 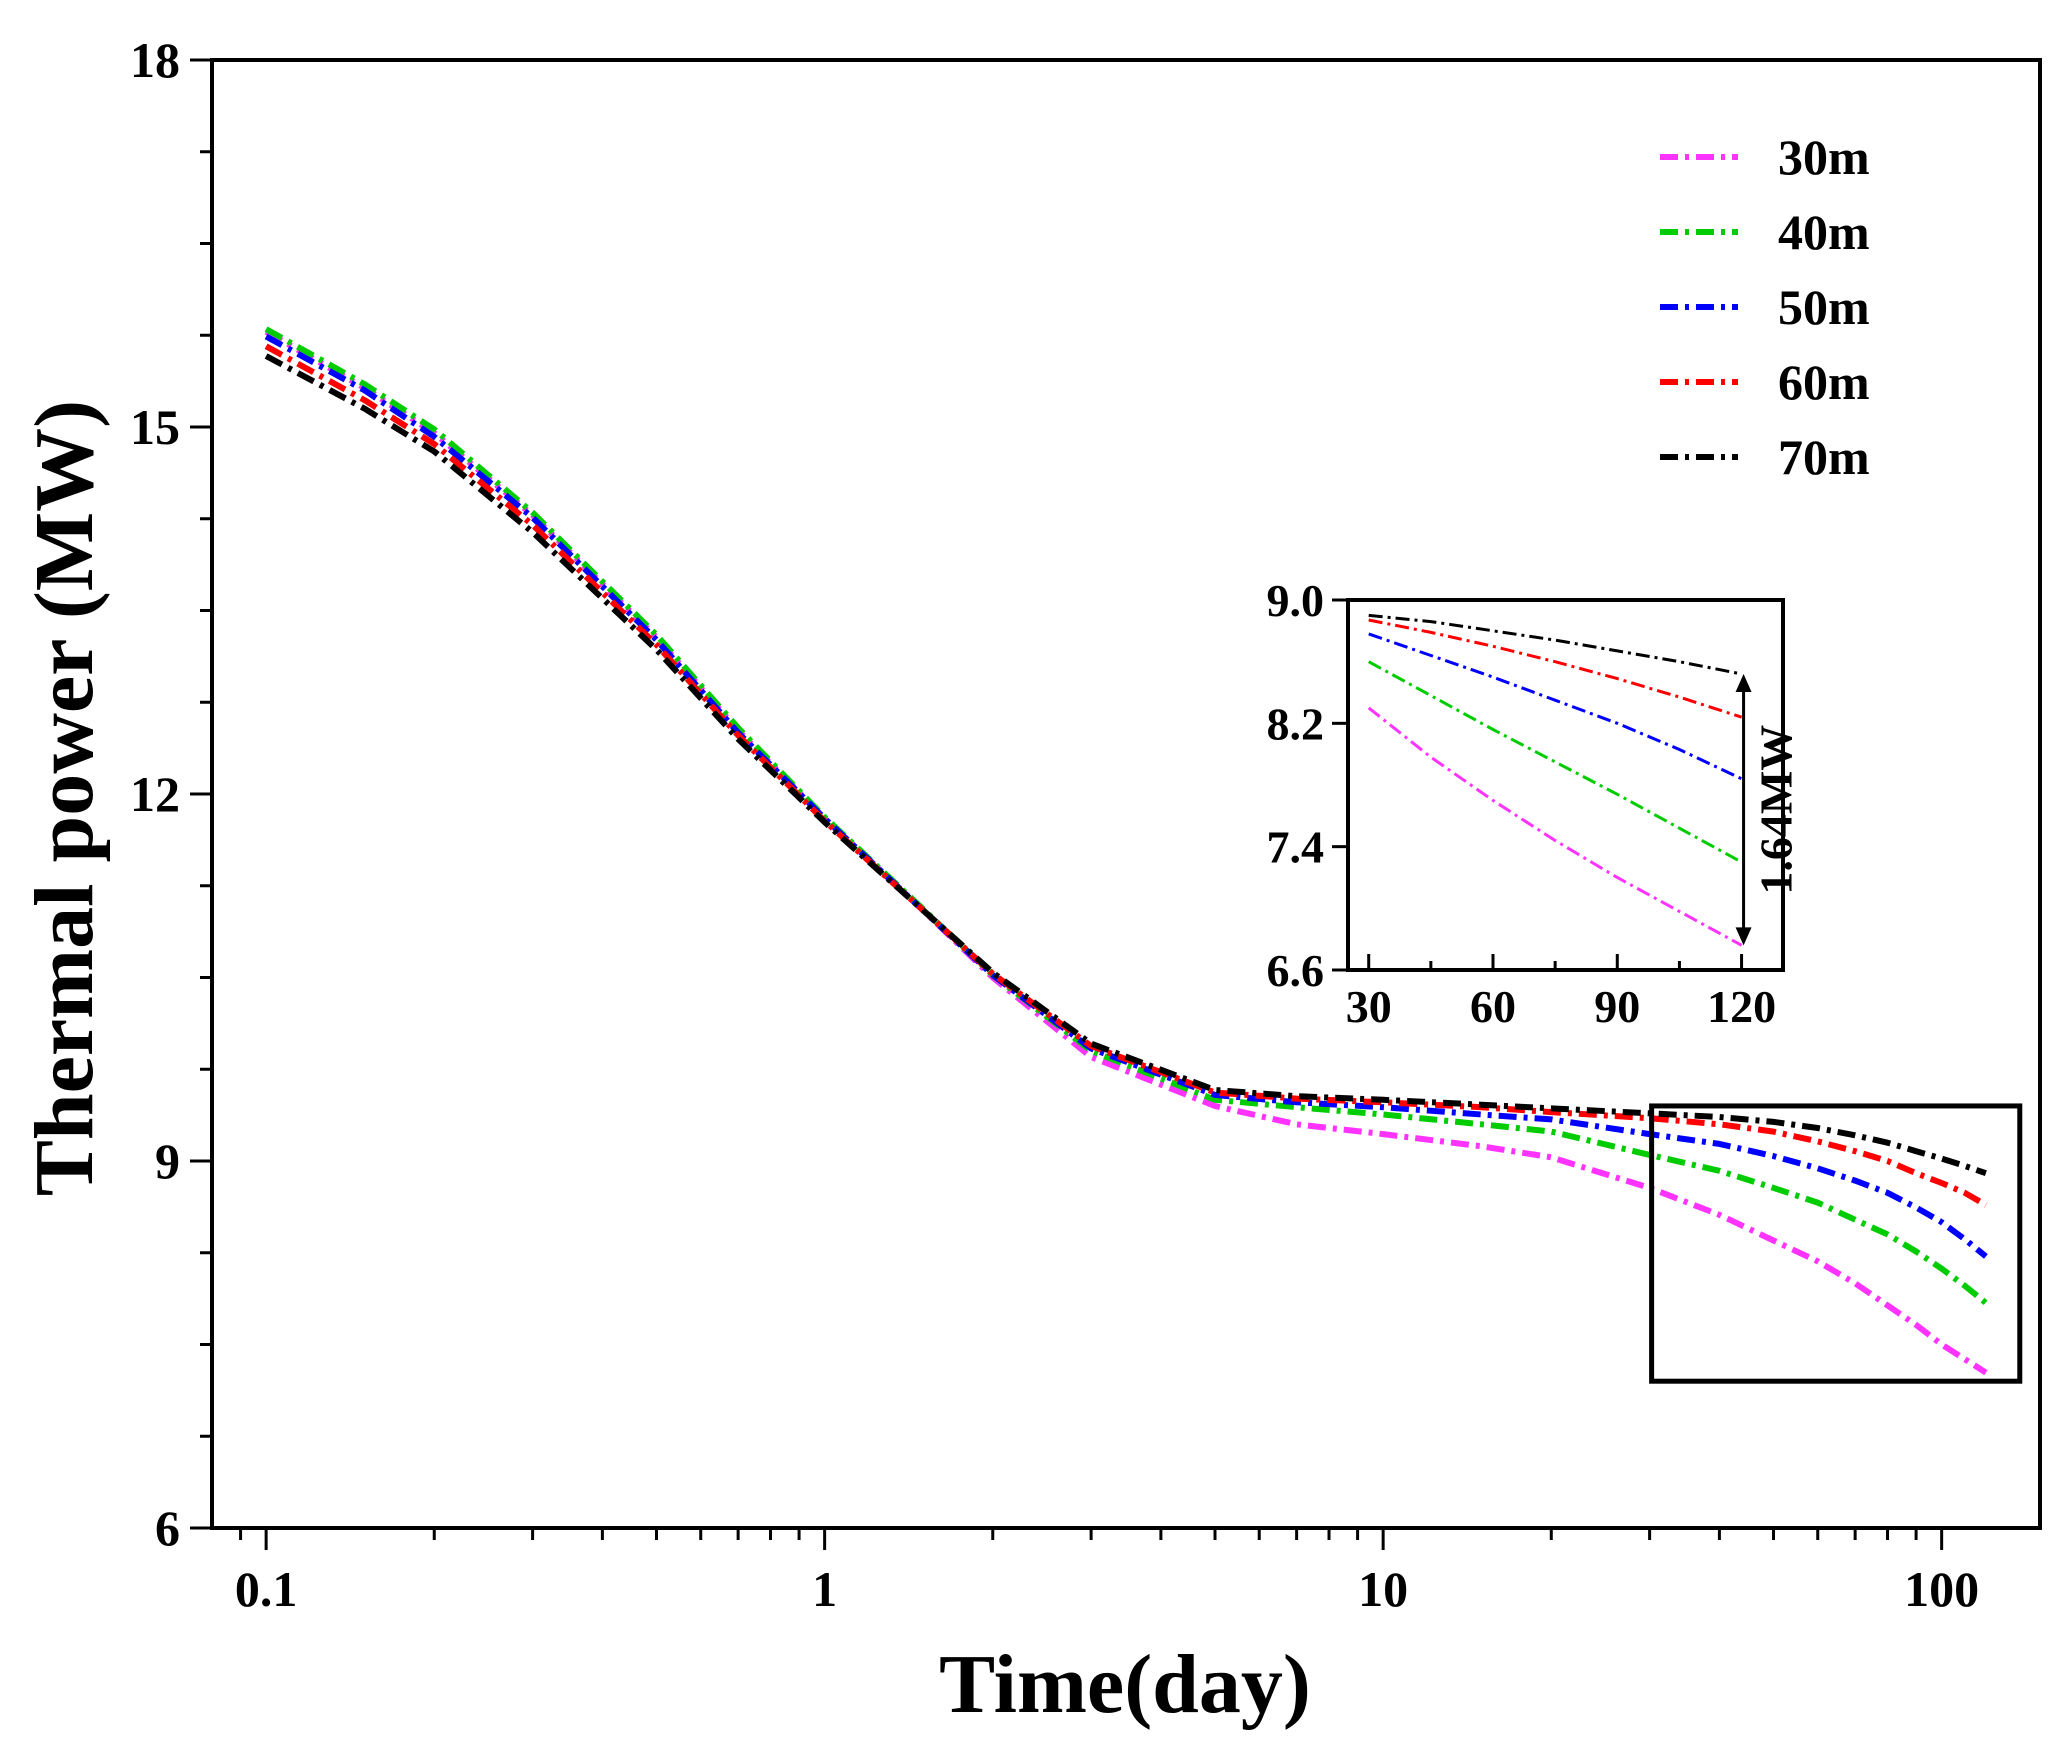 What do you see at coordinates (1836, 1243) in the screenshot?
I see `zoom-highlight-box` at bounding box center [1836, 1243].